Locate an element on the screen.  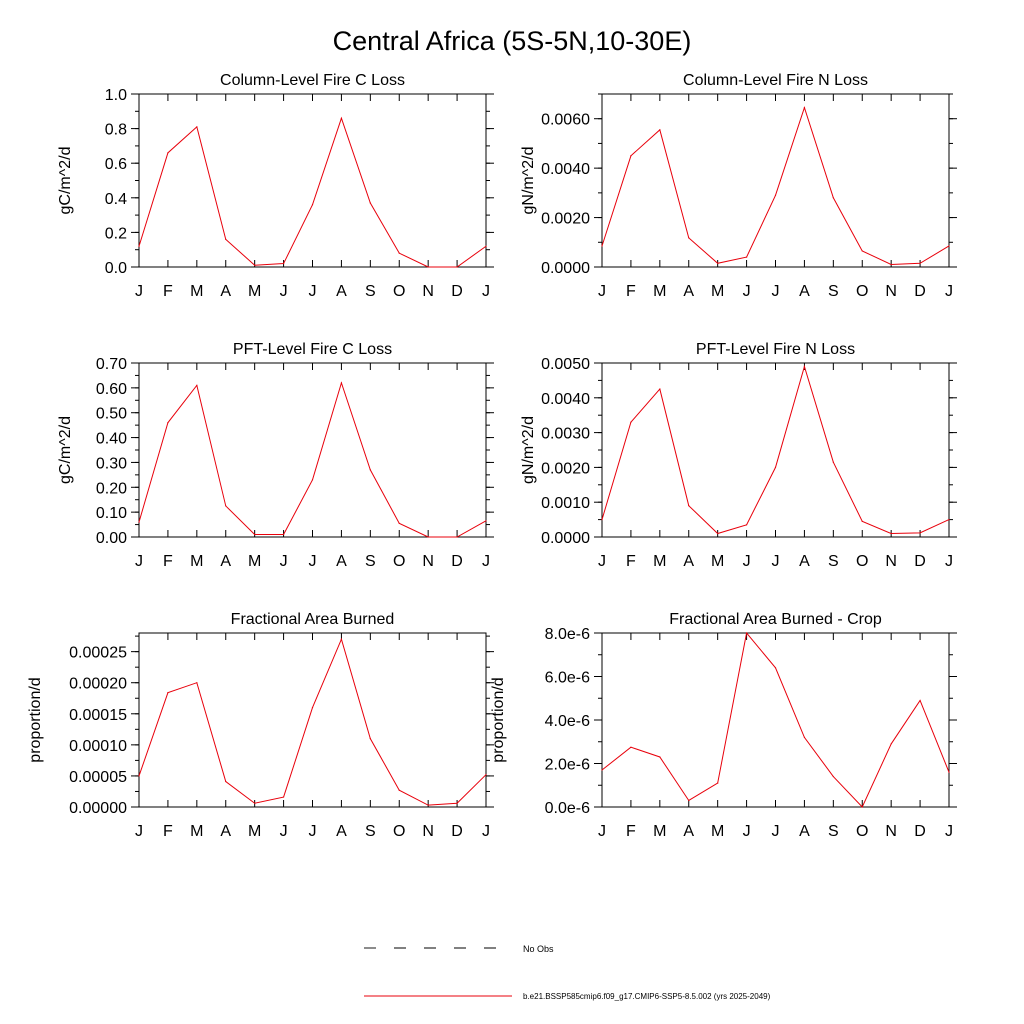
y-tick-label: 0.70 is located at coordinates (111, 364).